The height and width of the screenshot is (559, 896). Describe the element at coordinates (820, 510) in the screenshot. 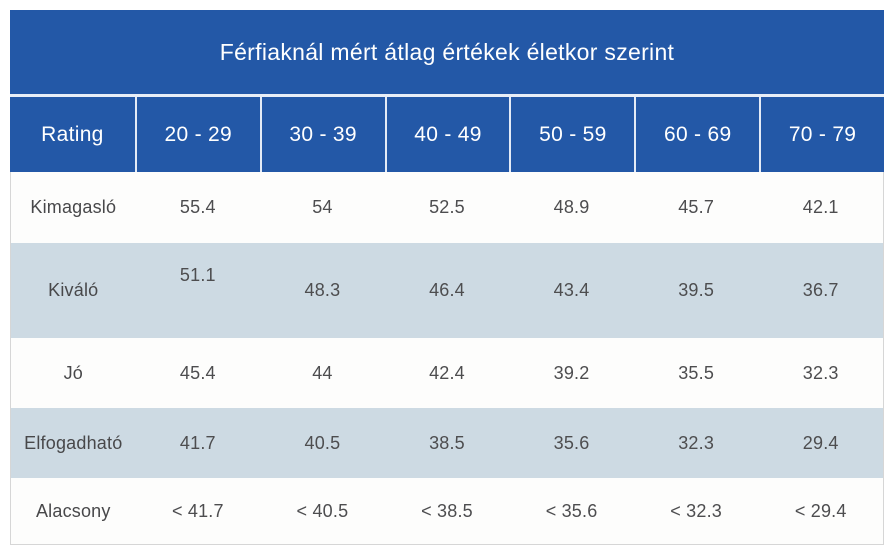

I see `cell-value: < 29.4` at that location.